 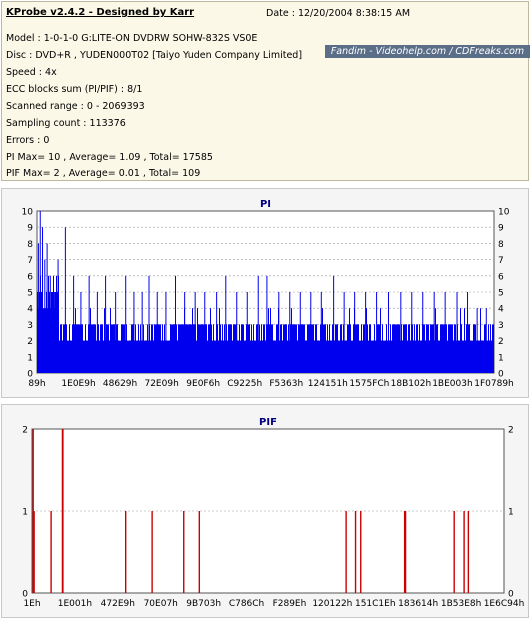 I want to click on pi-ytick-left: 4, so click(x=30, y=310).